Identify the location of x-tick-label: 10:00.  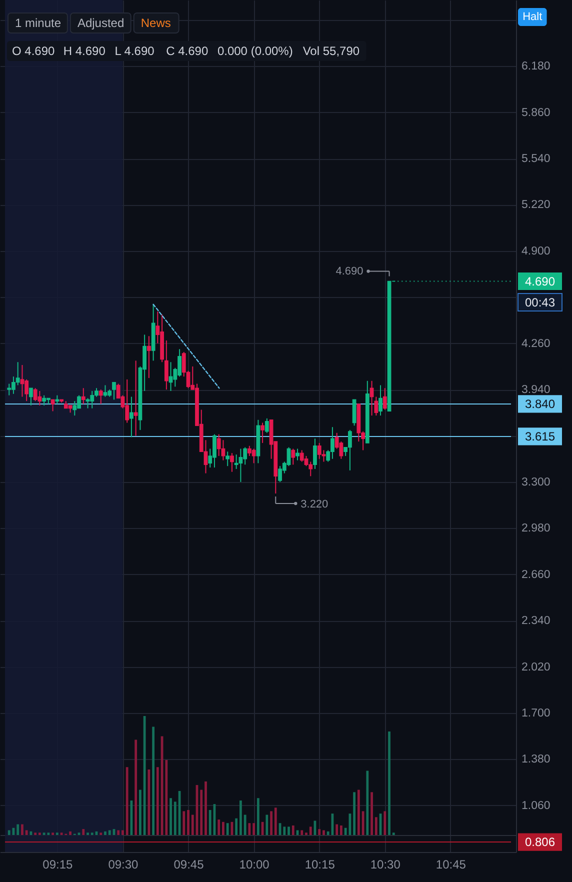
(254, 865).